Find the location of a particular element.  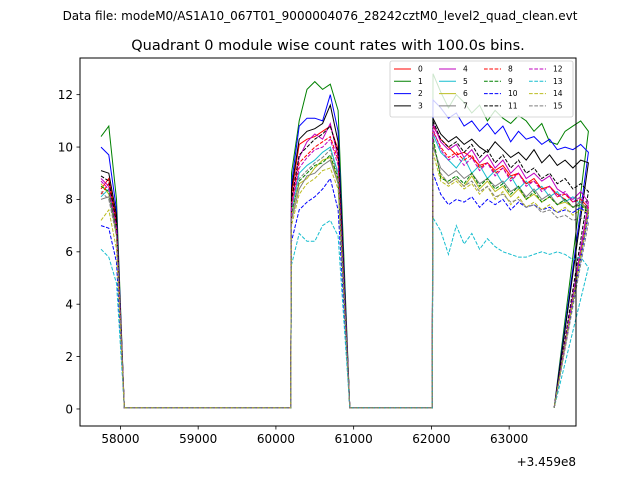

y-axis: 0 2 4 6 8 10 12 is located at coordinates (69, 252).